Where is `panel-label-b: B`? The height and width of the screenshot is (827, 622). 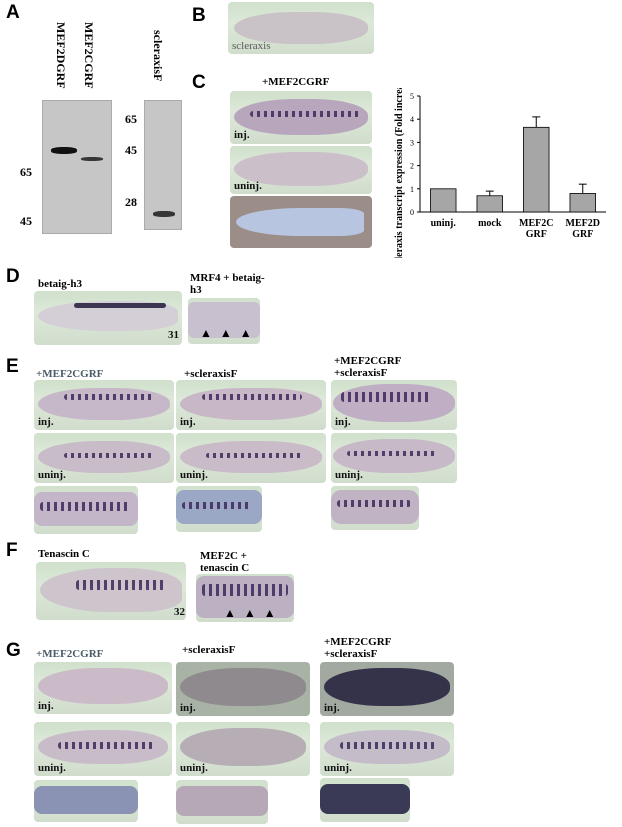
panel-label-b: B is located at coordinates (199, 15).